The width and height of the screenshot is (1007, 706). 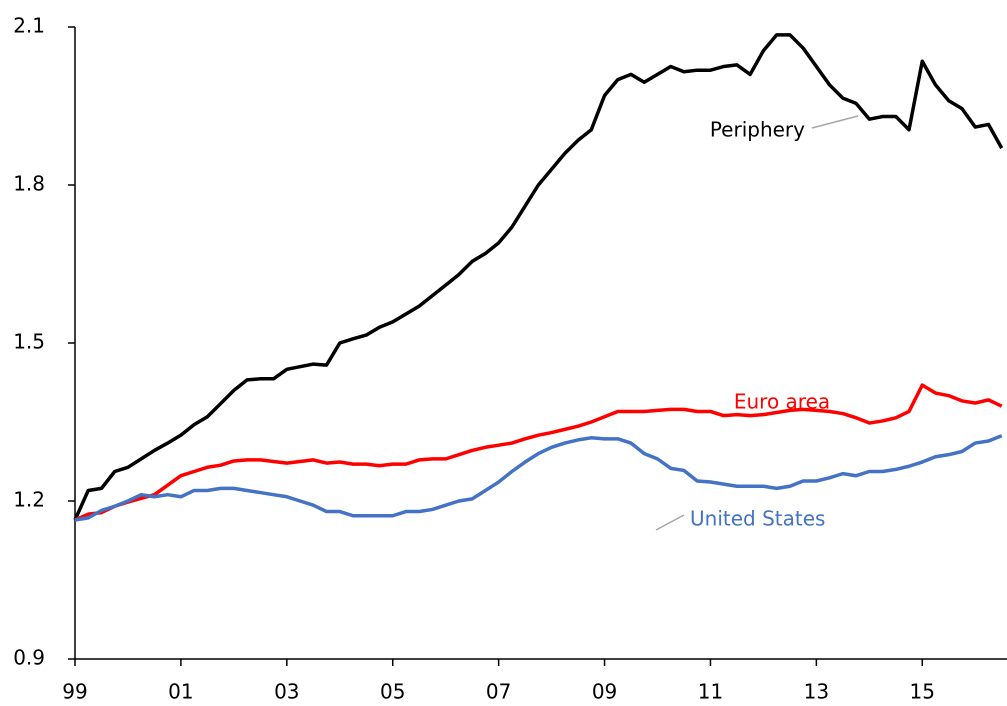 I want to click on x-tick-label: 15, so click(x=922, y=692).